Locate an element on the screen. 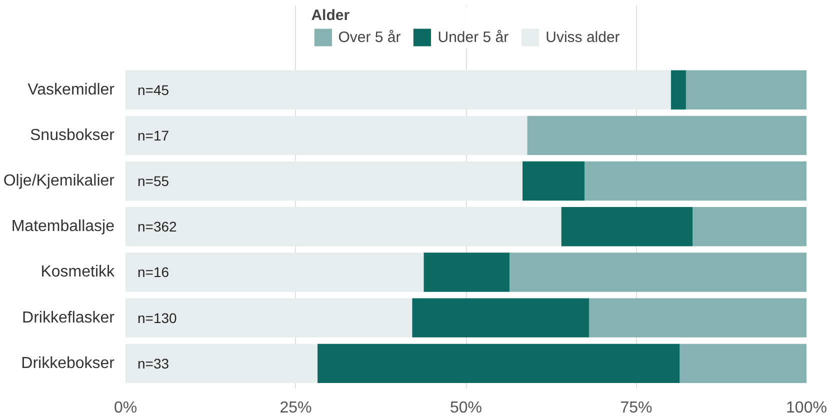 The width and height of the screenshot is (836, 419). x-tick-label: 50% is located at coordinates (466, 408).